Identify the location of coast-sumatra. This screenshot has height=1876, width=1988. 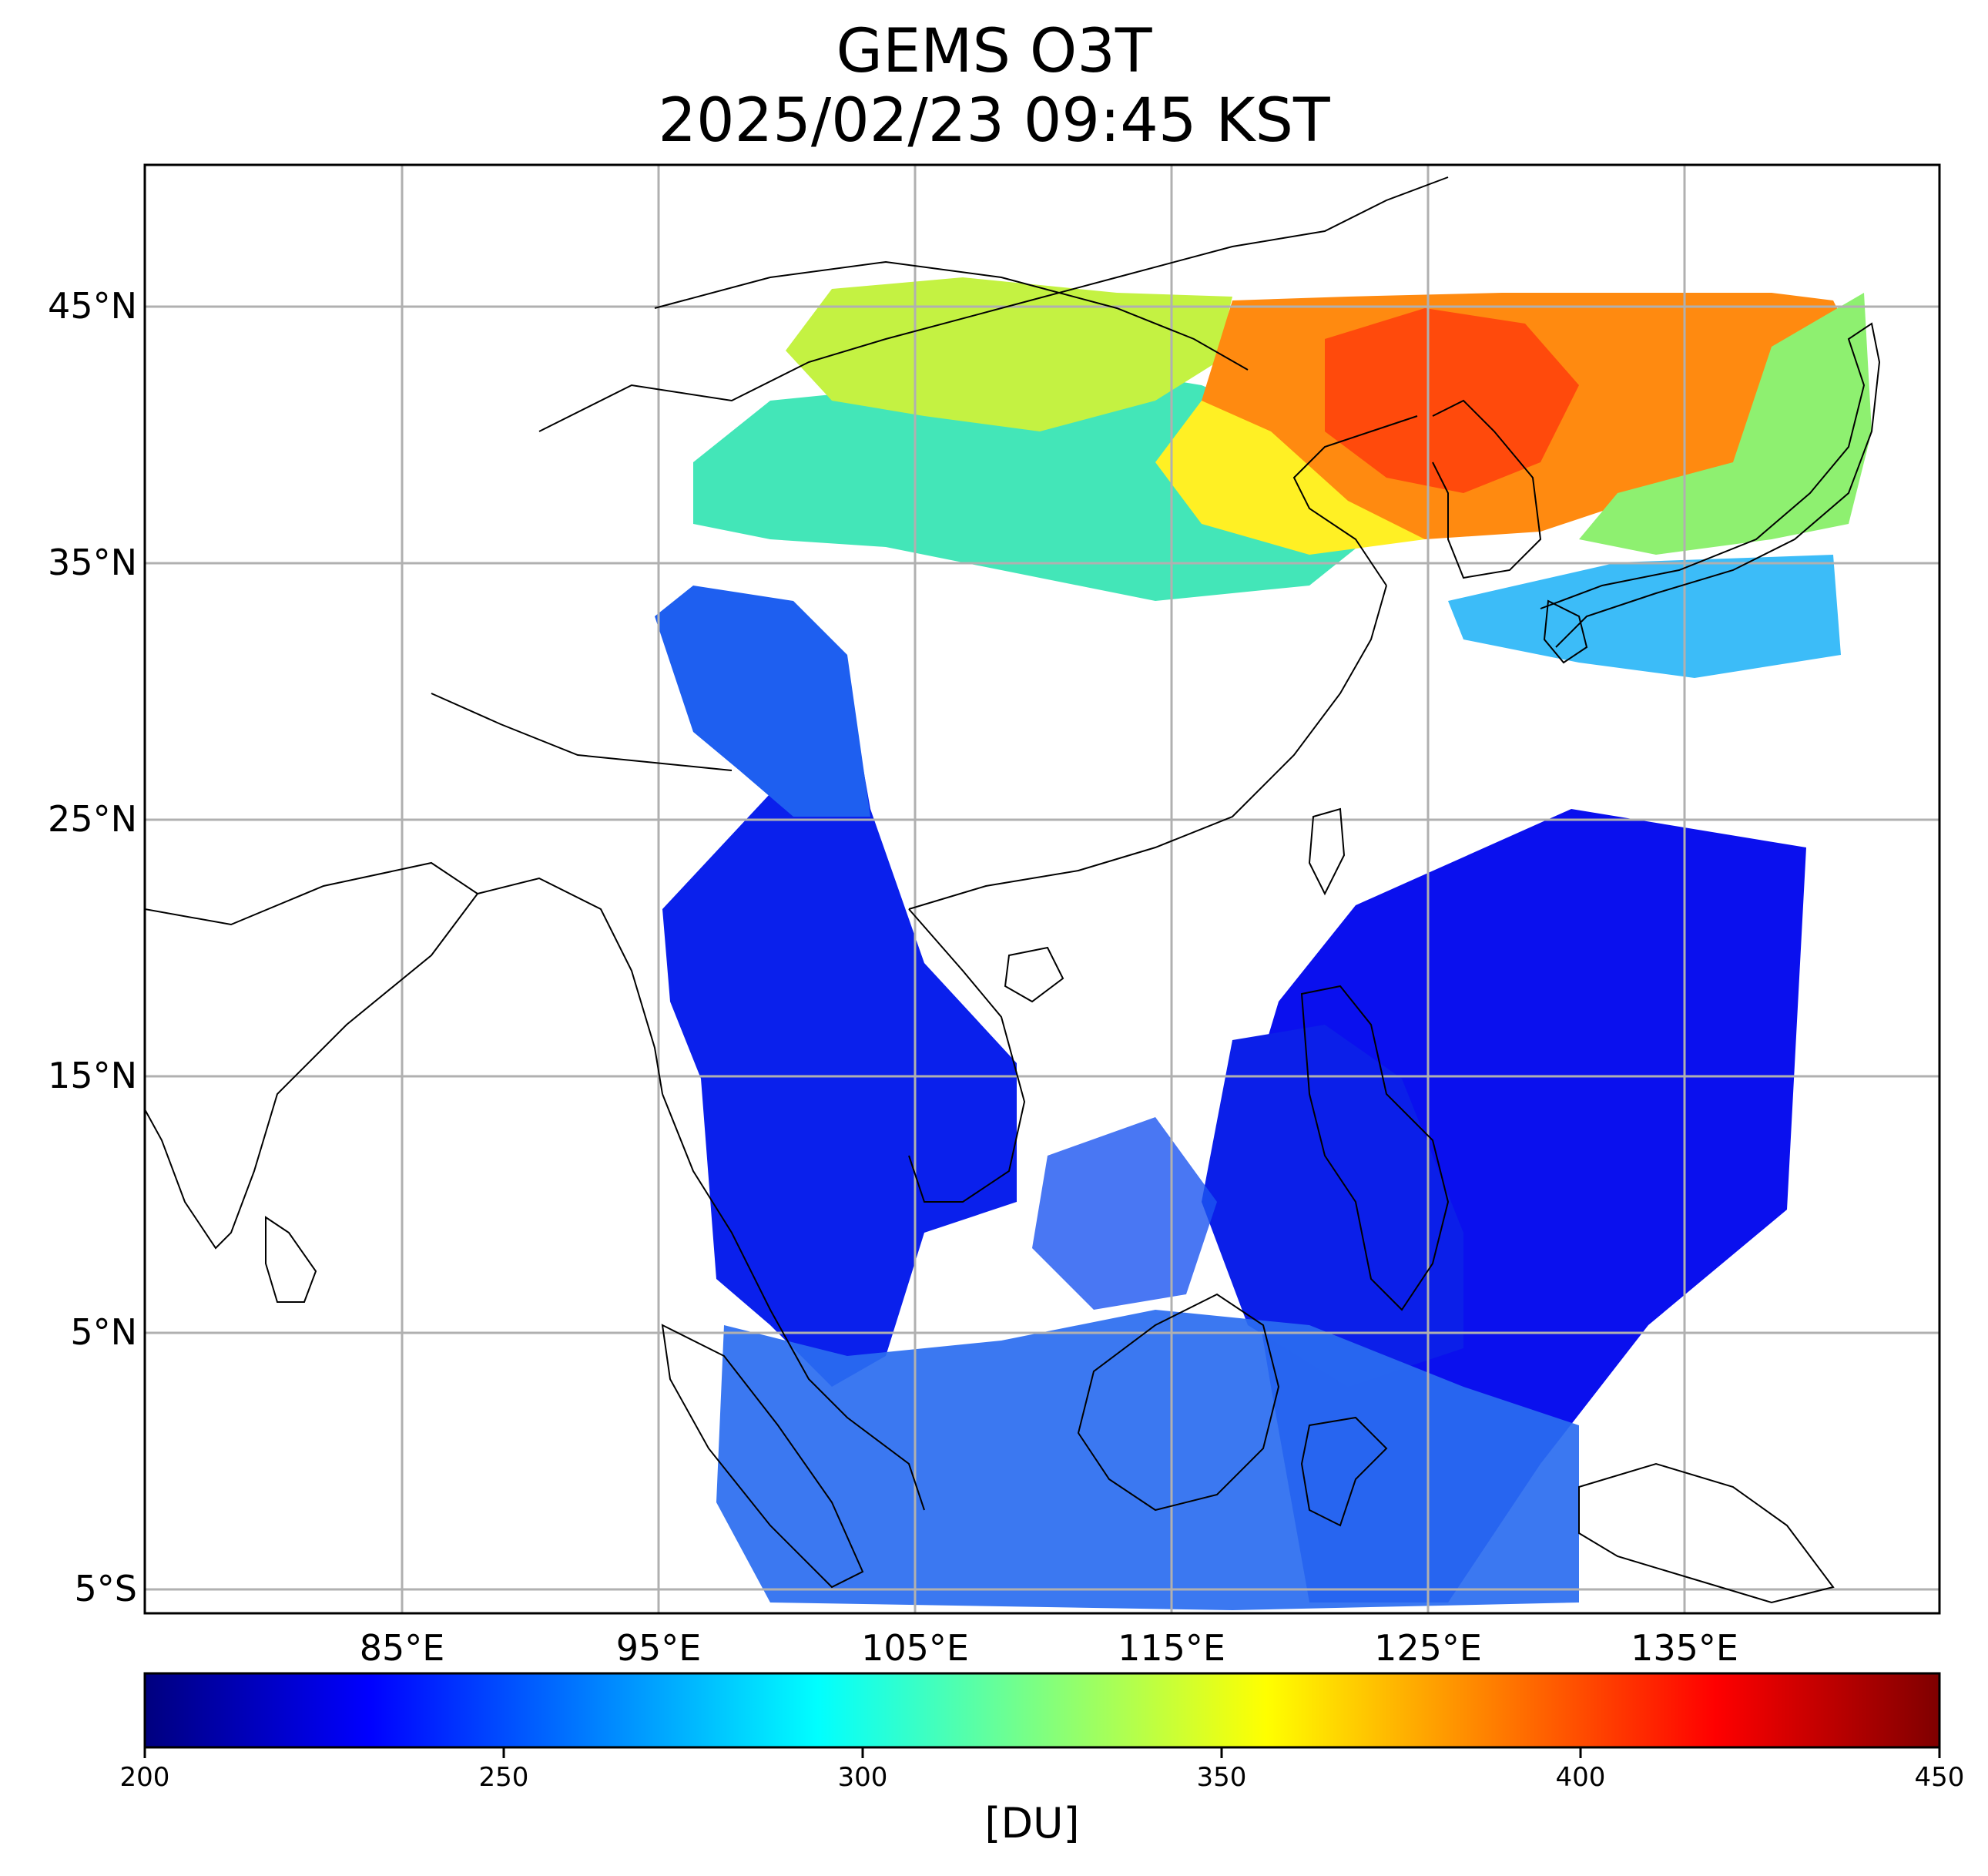
(762, 1456).